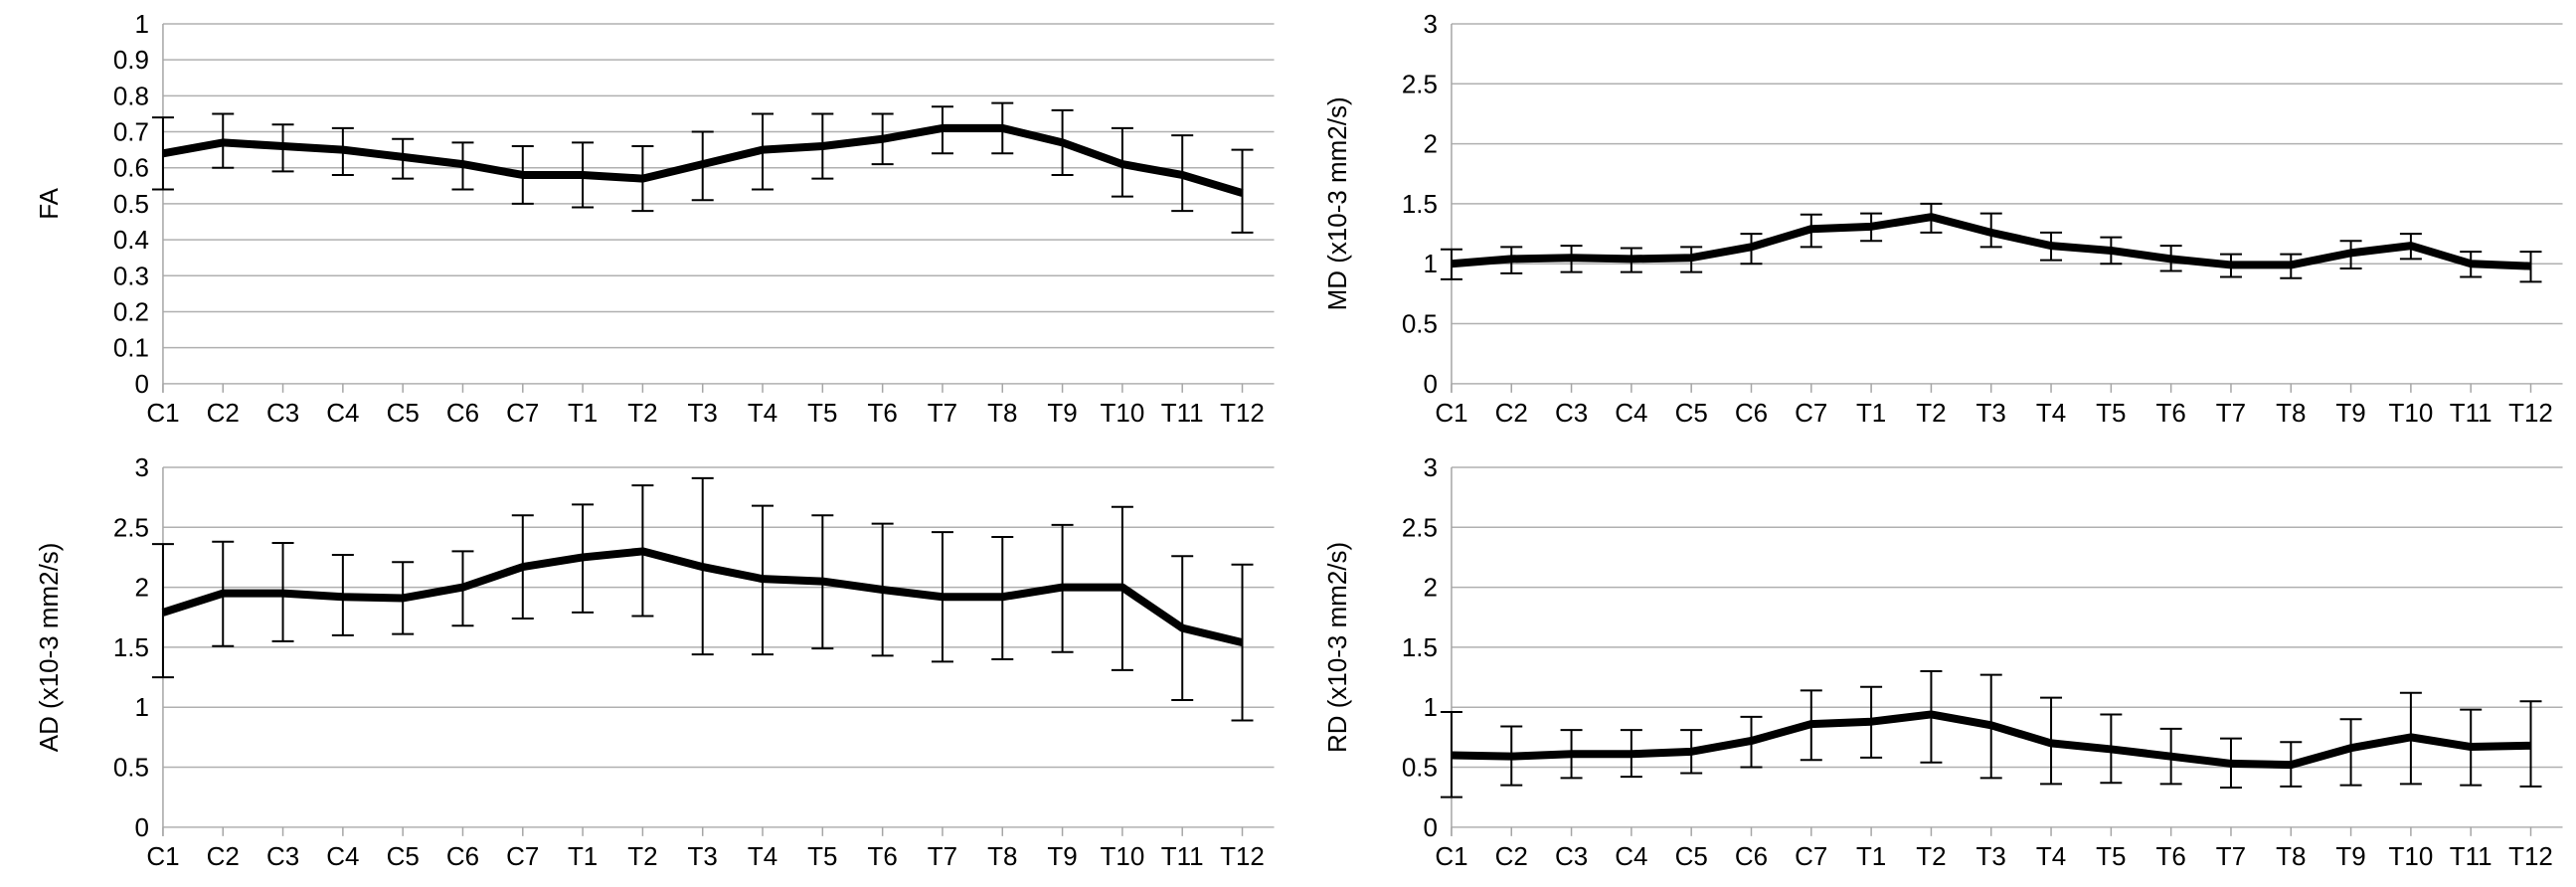 The width and height of the screenshot is (2576, 887). Describe the element at coordinates (49, 647) in the screenshot. I see `y-axis-title: AD (x10-3 mm2/s)` at that location.